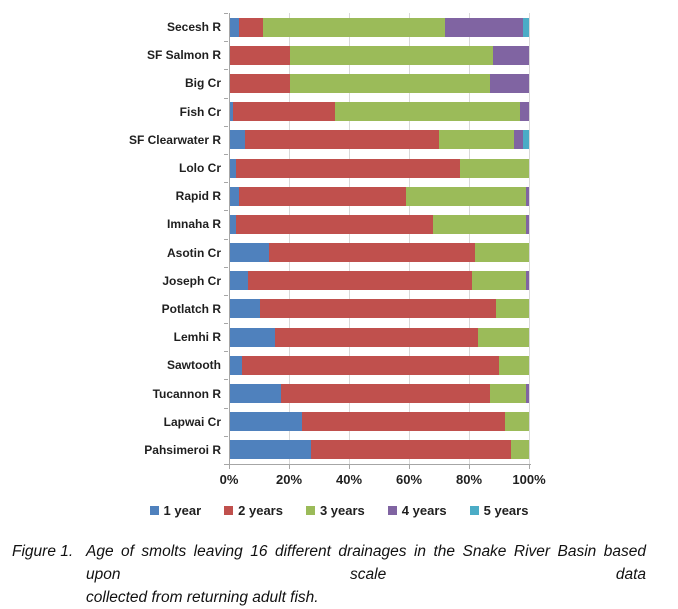 This screenshot has height=609, width=678. I want to click on x-axis-tick-label: 20%, so click(289, 479).